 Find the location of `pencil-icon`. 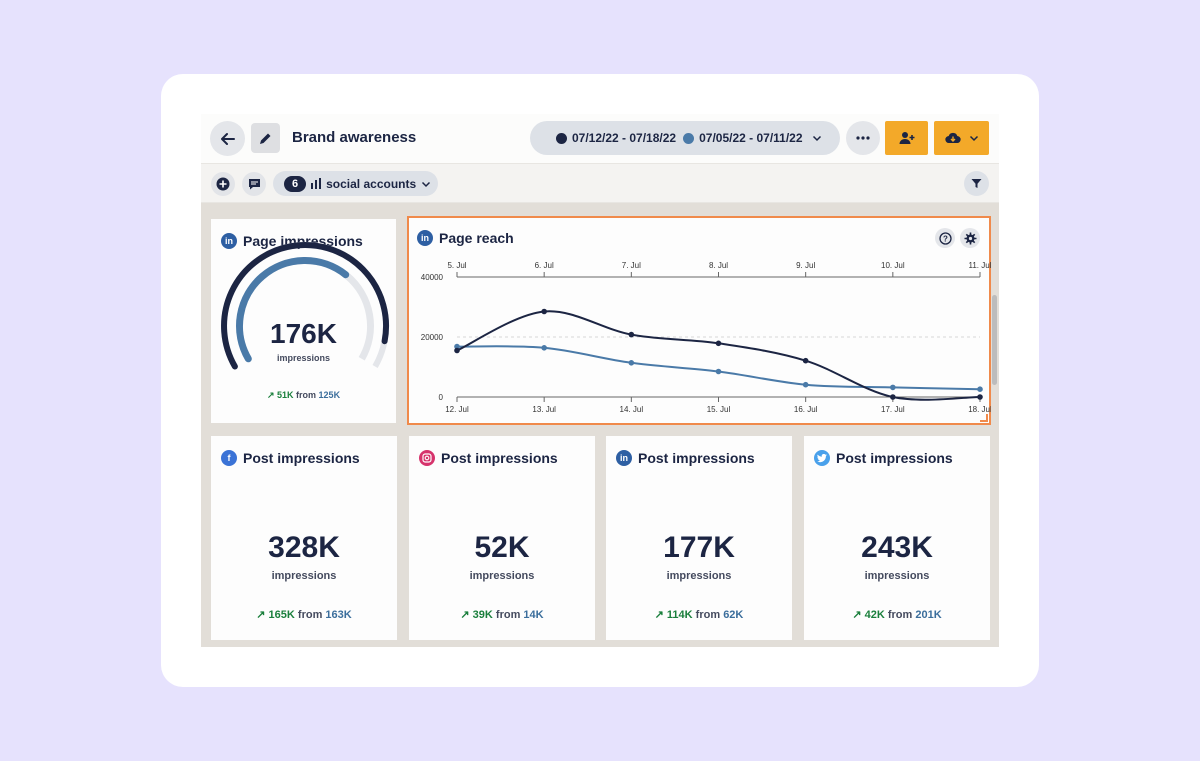

pencil-icon is located at coordinates (265, 138).